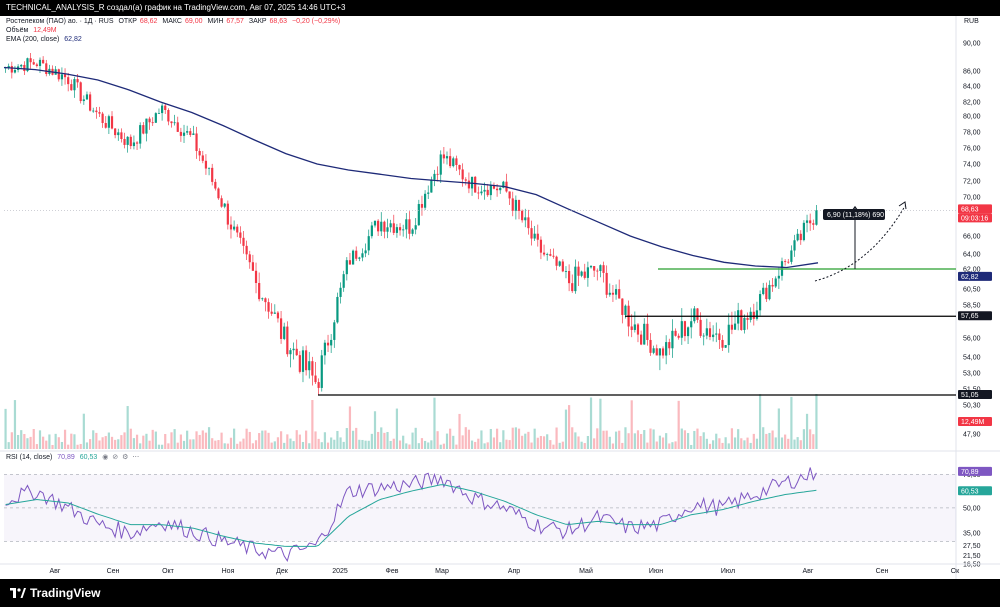  I want to click on time-tick-label: Июл, so click(728, 571).